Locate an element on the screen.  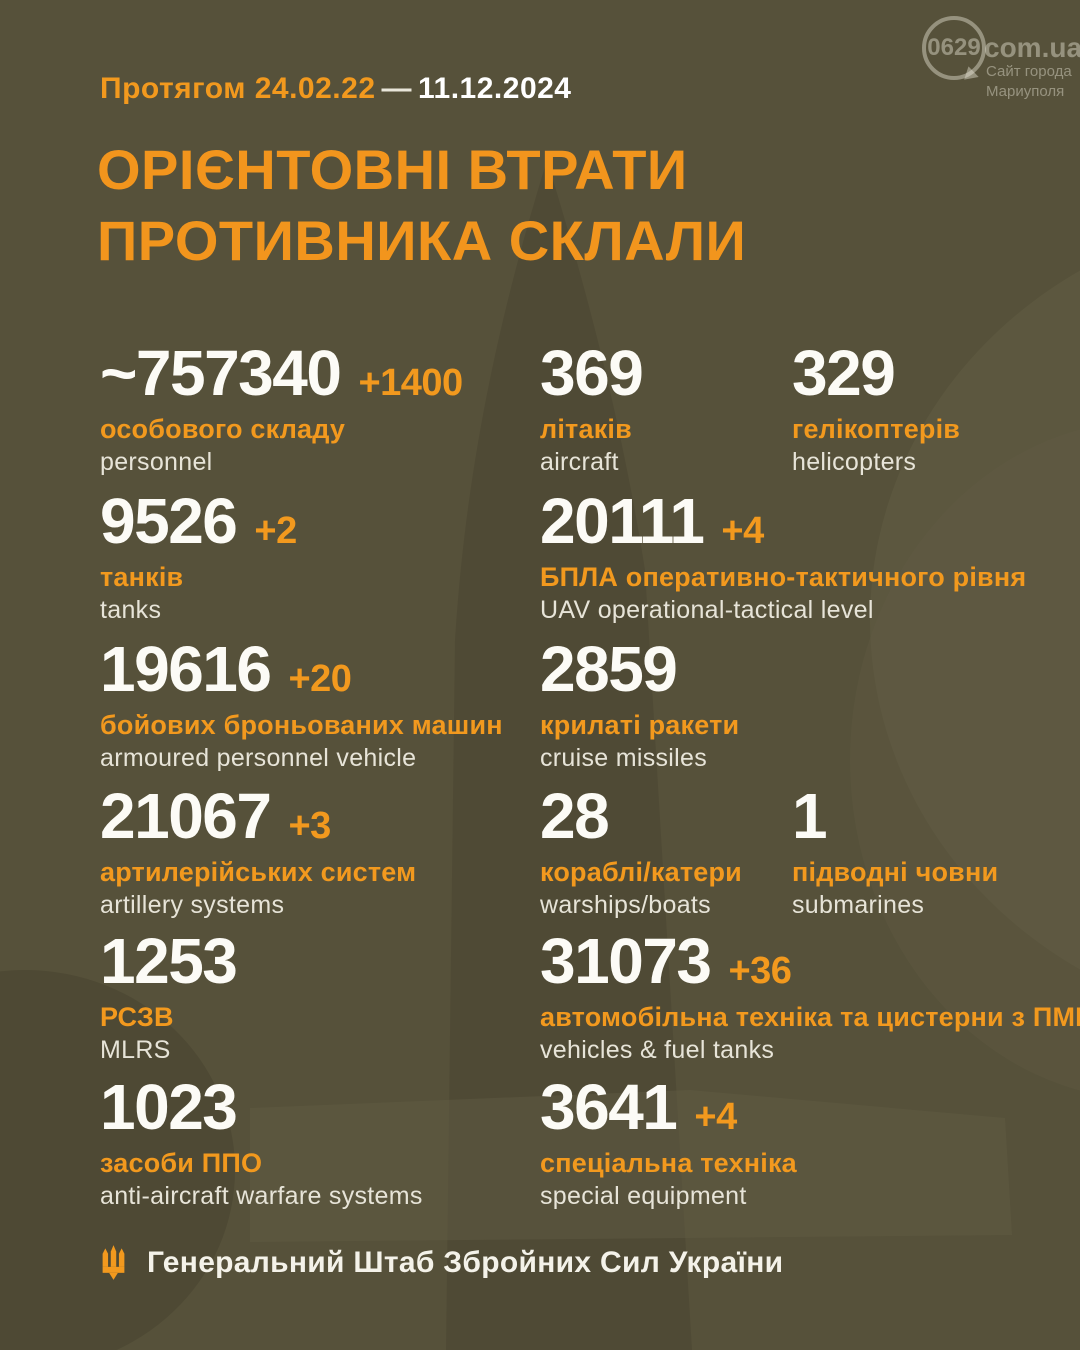
logo-number: 0629 is located at coordinates (954, 47).